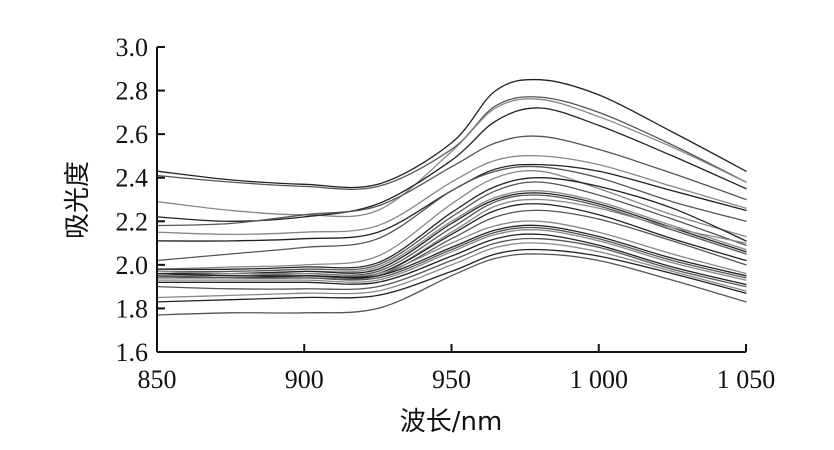 This screenshot has width=834, height=450. I want to click on x-tick-label: 1 050, so click(746, 379).